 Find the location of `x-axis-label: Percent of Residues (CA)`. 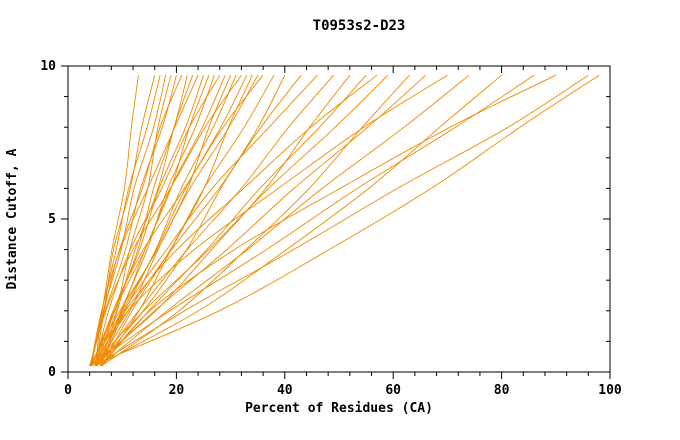

x-axis-label: Percent of Residues (CA) is located at coordinates (339, 408).